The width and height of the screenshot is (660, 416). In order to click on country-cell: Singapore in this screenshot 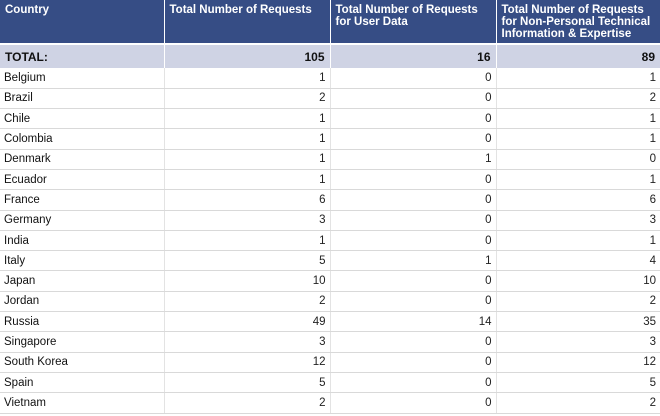, I will do `click(82, 342)`.